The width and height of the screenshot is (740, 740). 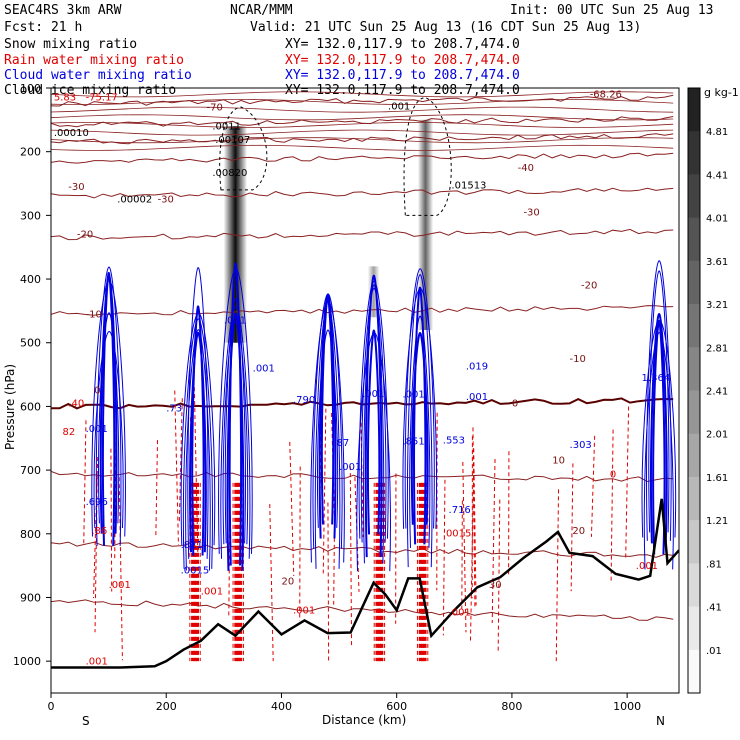 What do you see at coordinates (589, 286) in the screenshot?
I see `contour-label-18: -20` at bounding box center [589, 286].